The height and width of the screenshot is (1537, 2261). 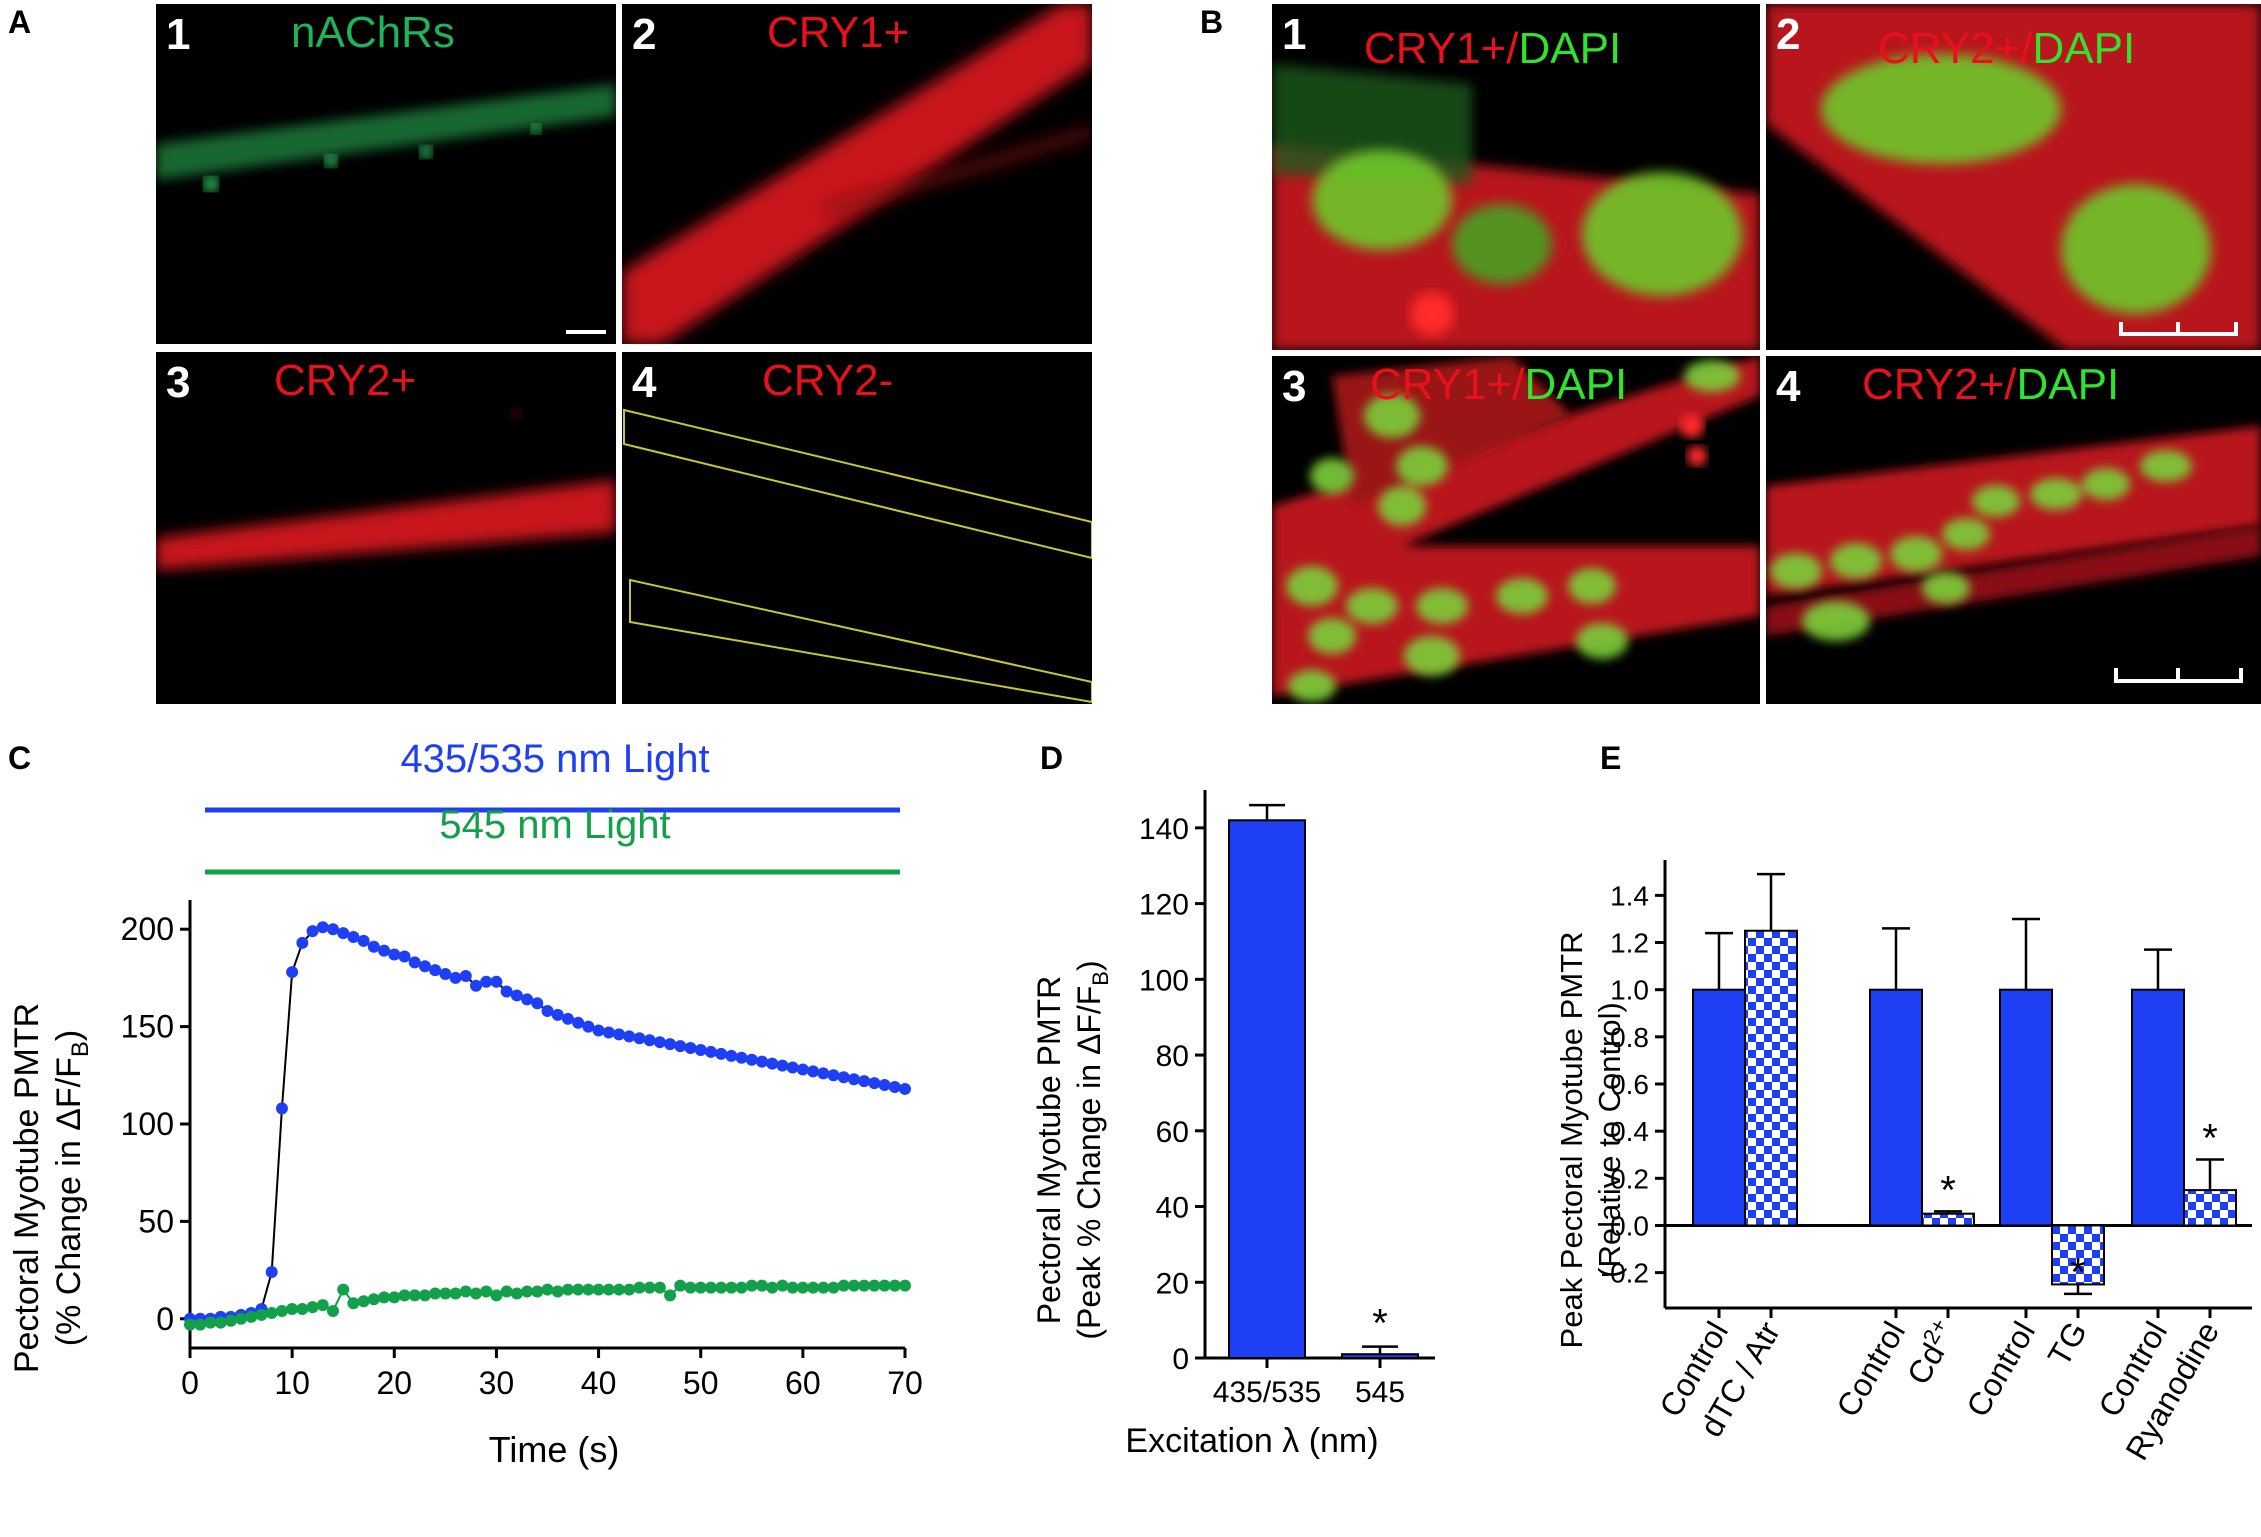 I want to click on x-tick-label: 60, so click(x=803, y=1383).